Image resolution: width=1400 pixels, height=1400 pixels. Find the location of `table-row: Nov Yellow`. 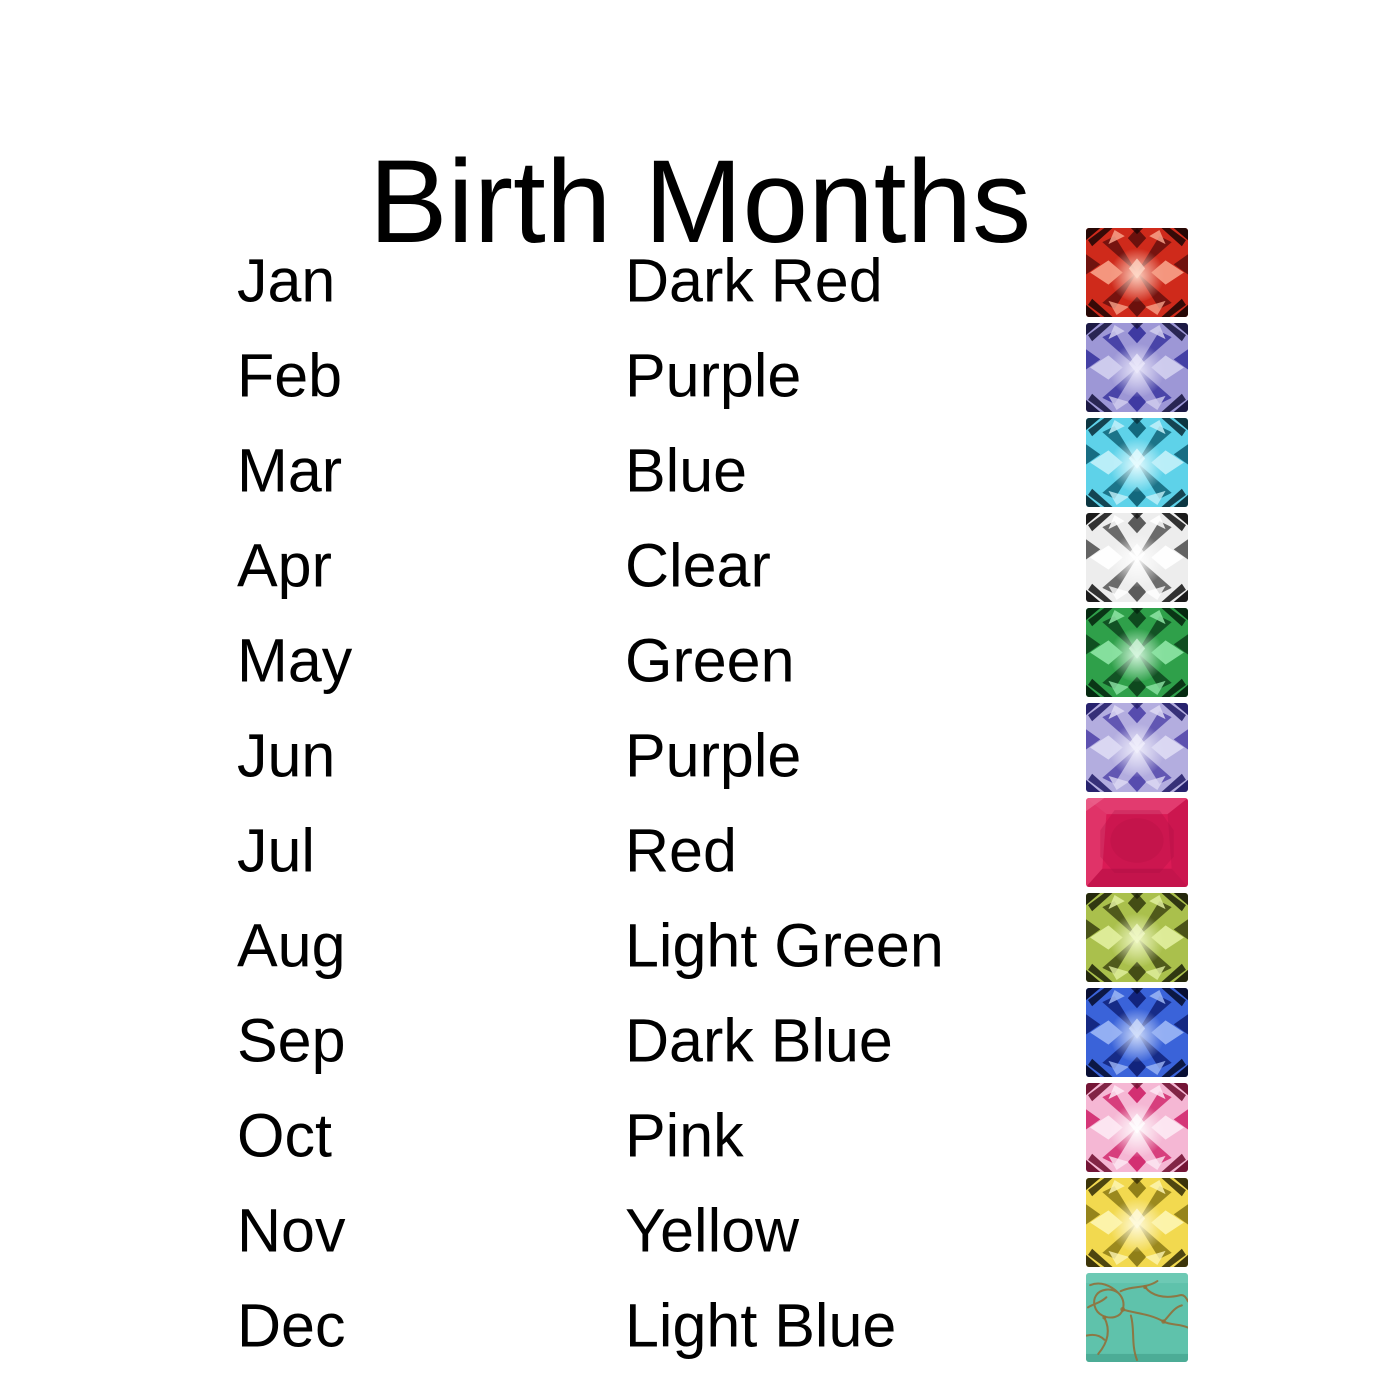

table-row: Nov Yellow is located at coordinates (700, 1222).